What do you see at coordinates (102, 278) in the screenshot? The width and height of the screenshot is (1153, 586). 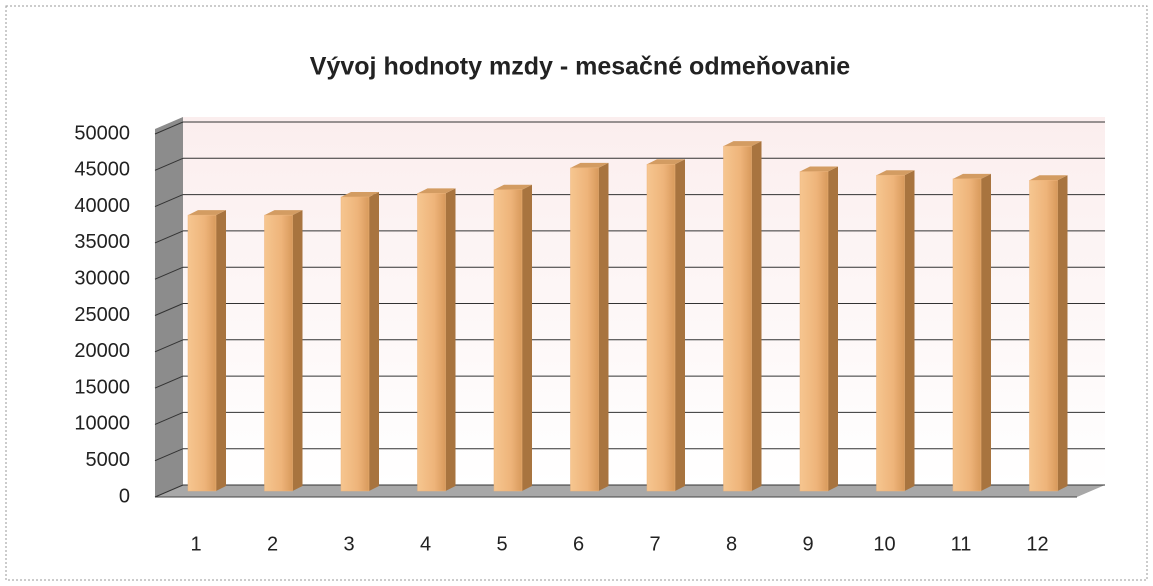 I see `y-tick-label: 30000` at bounding box center [102, 278].